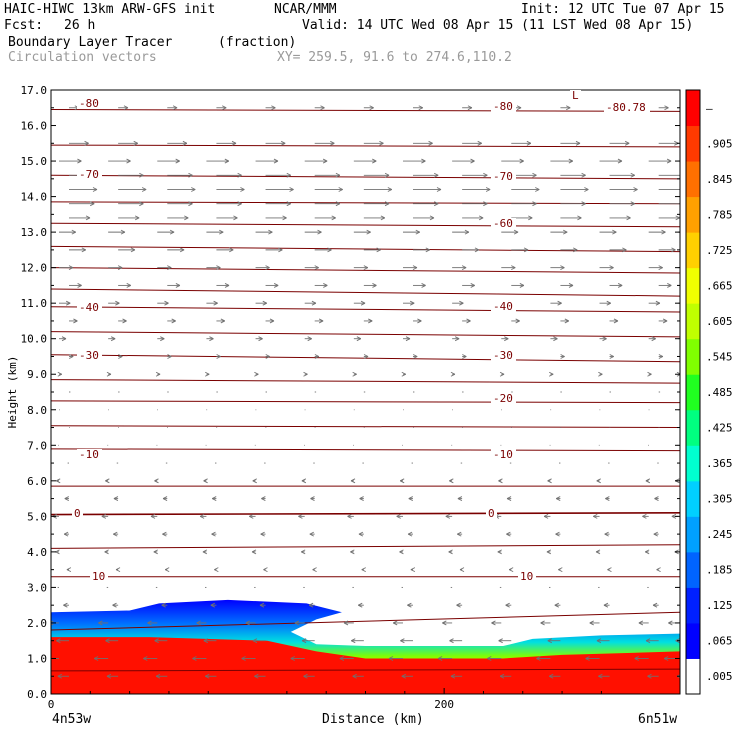  I want to click on colorbar-label: .245, so click(719, 534).